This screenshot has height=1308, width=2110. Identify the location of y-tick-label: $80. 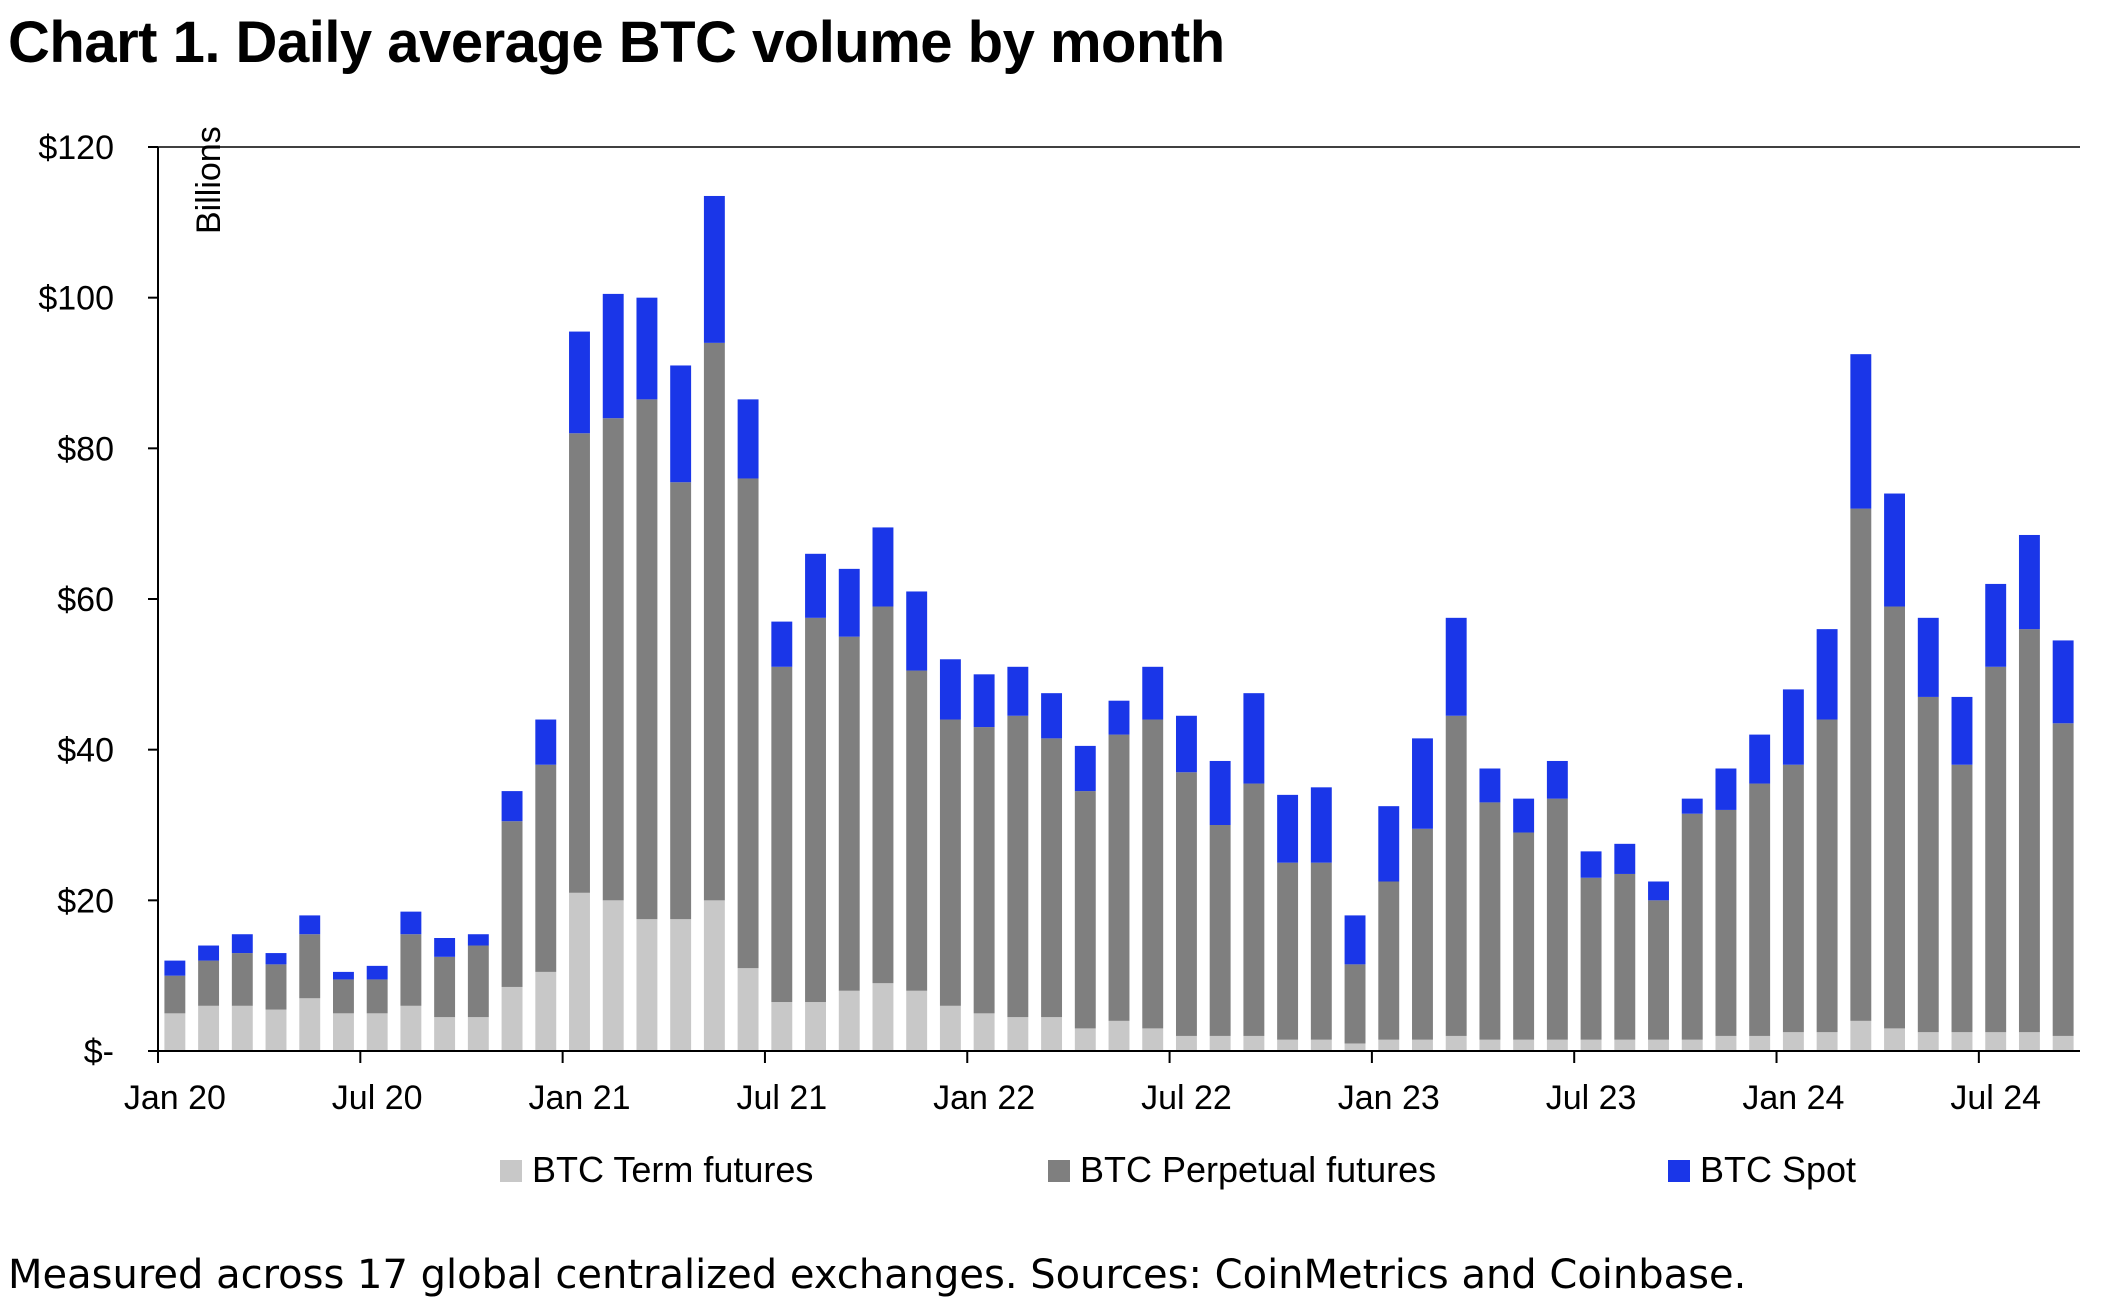
(85, 449).